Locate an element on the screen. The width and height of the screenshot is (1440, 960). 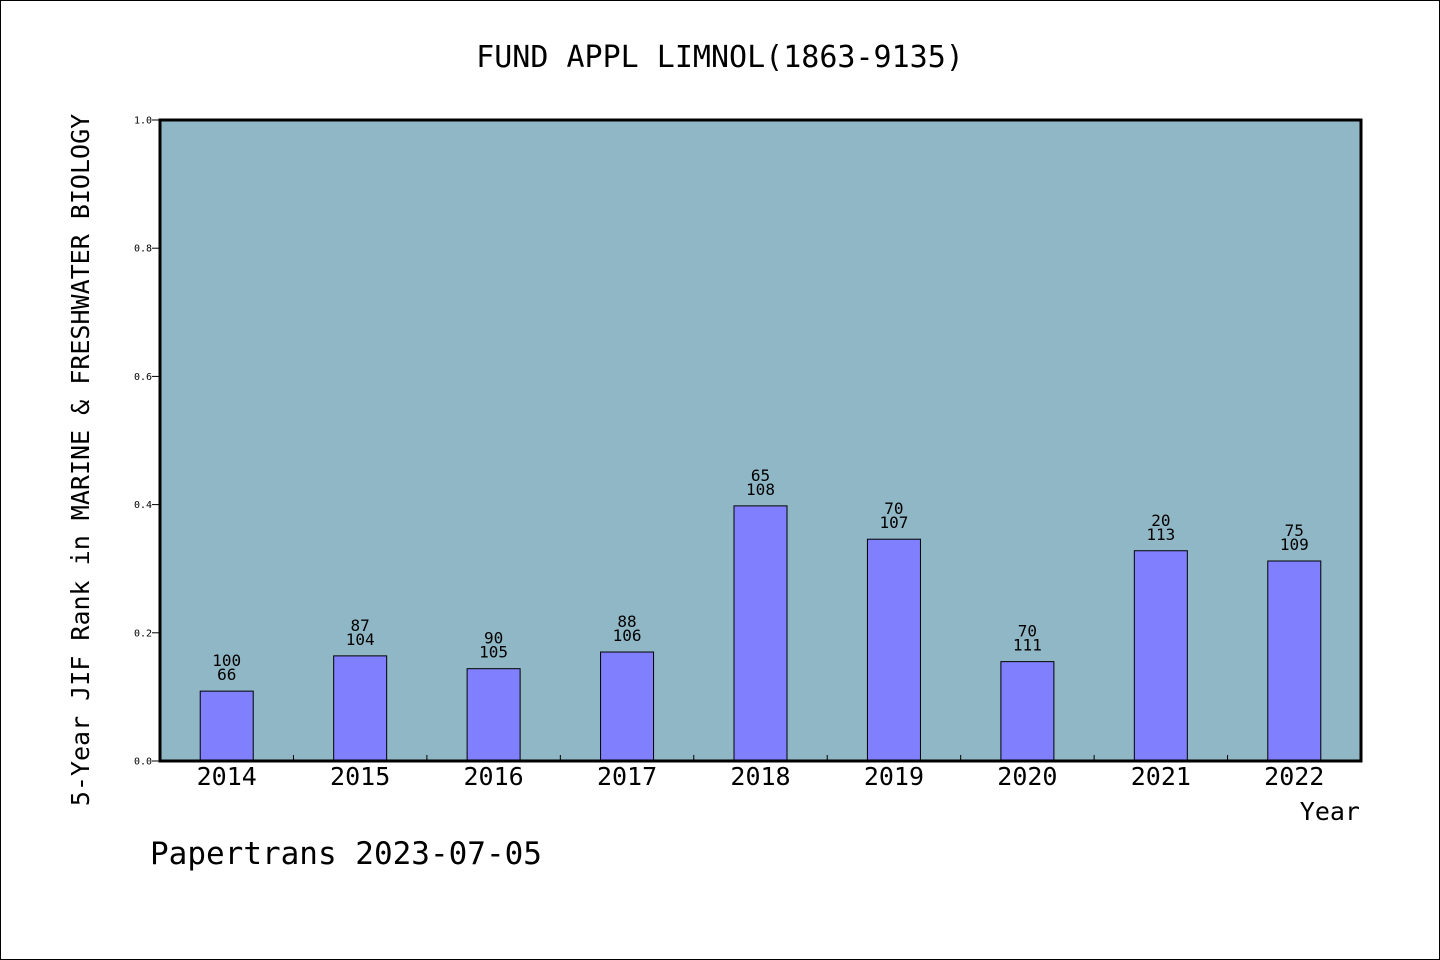
bar-count-label: 20 is located at coordinates (1160, 520).